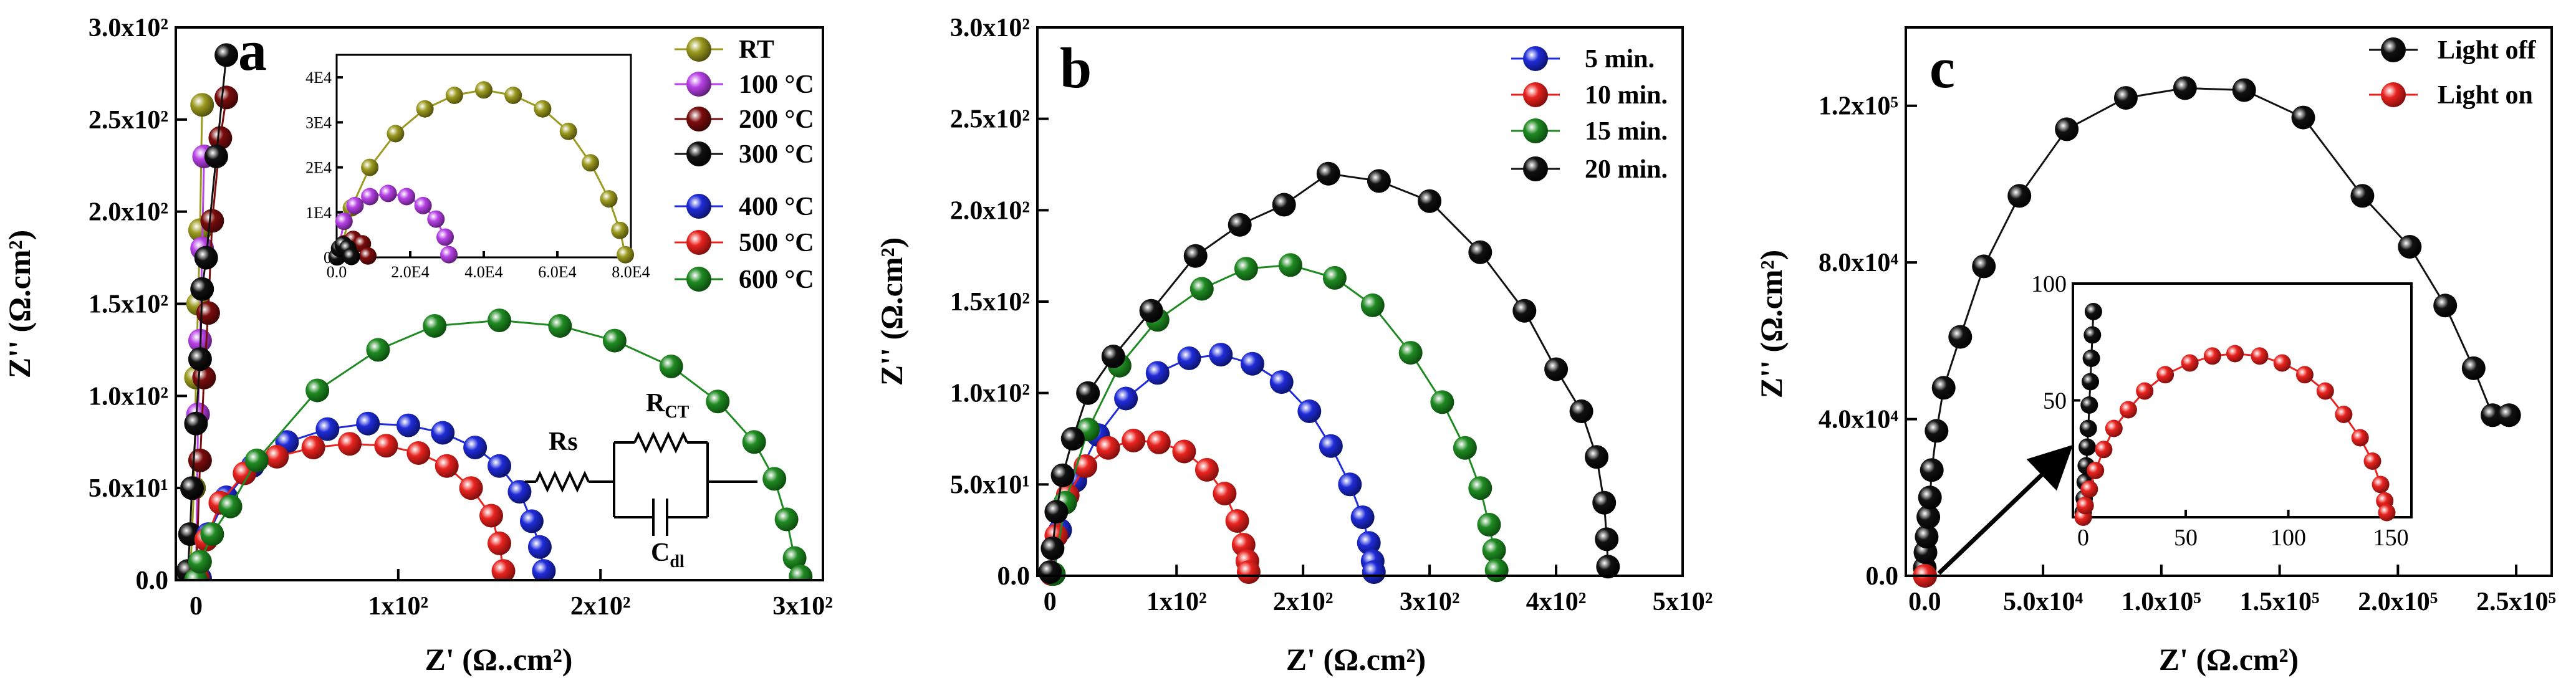  Describe the element at coordinates (2516, 602) in the screenshot. I see `panel-c-x-tick-label-5: 2.5x10⁵` at that location.